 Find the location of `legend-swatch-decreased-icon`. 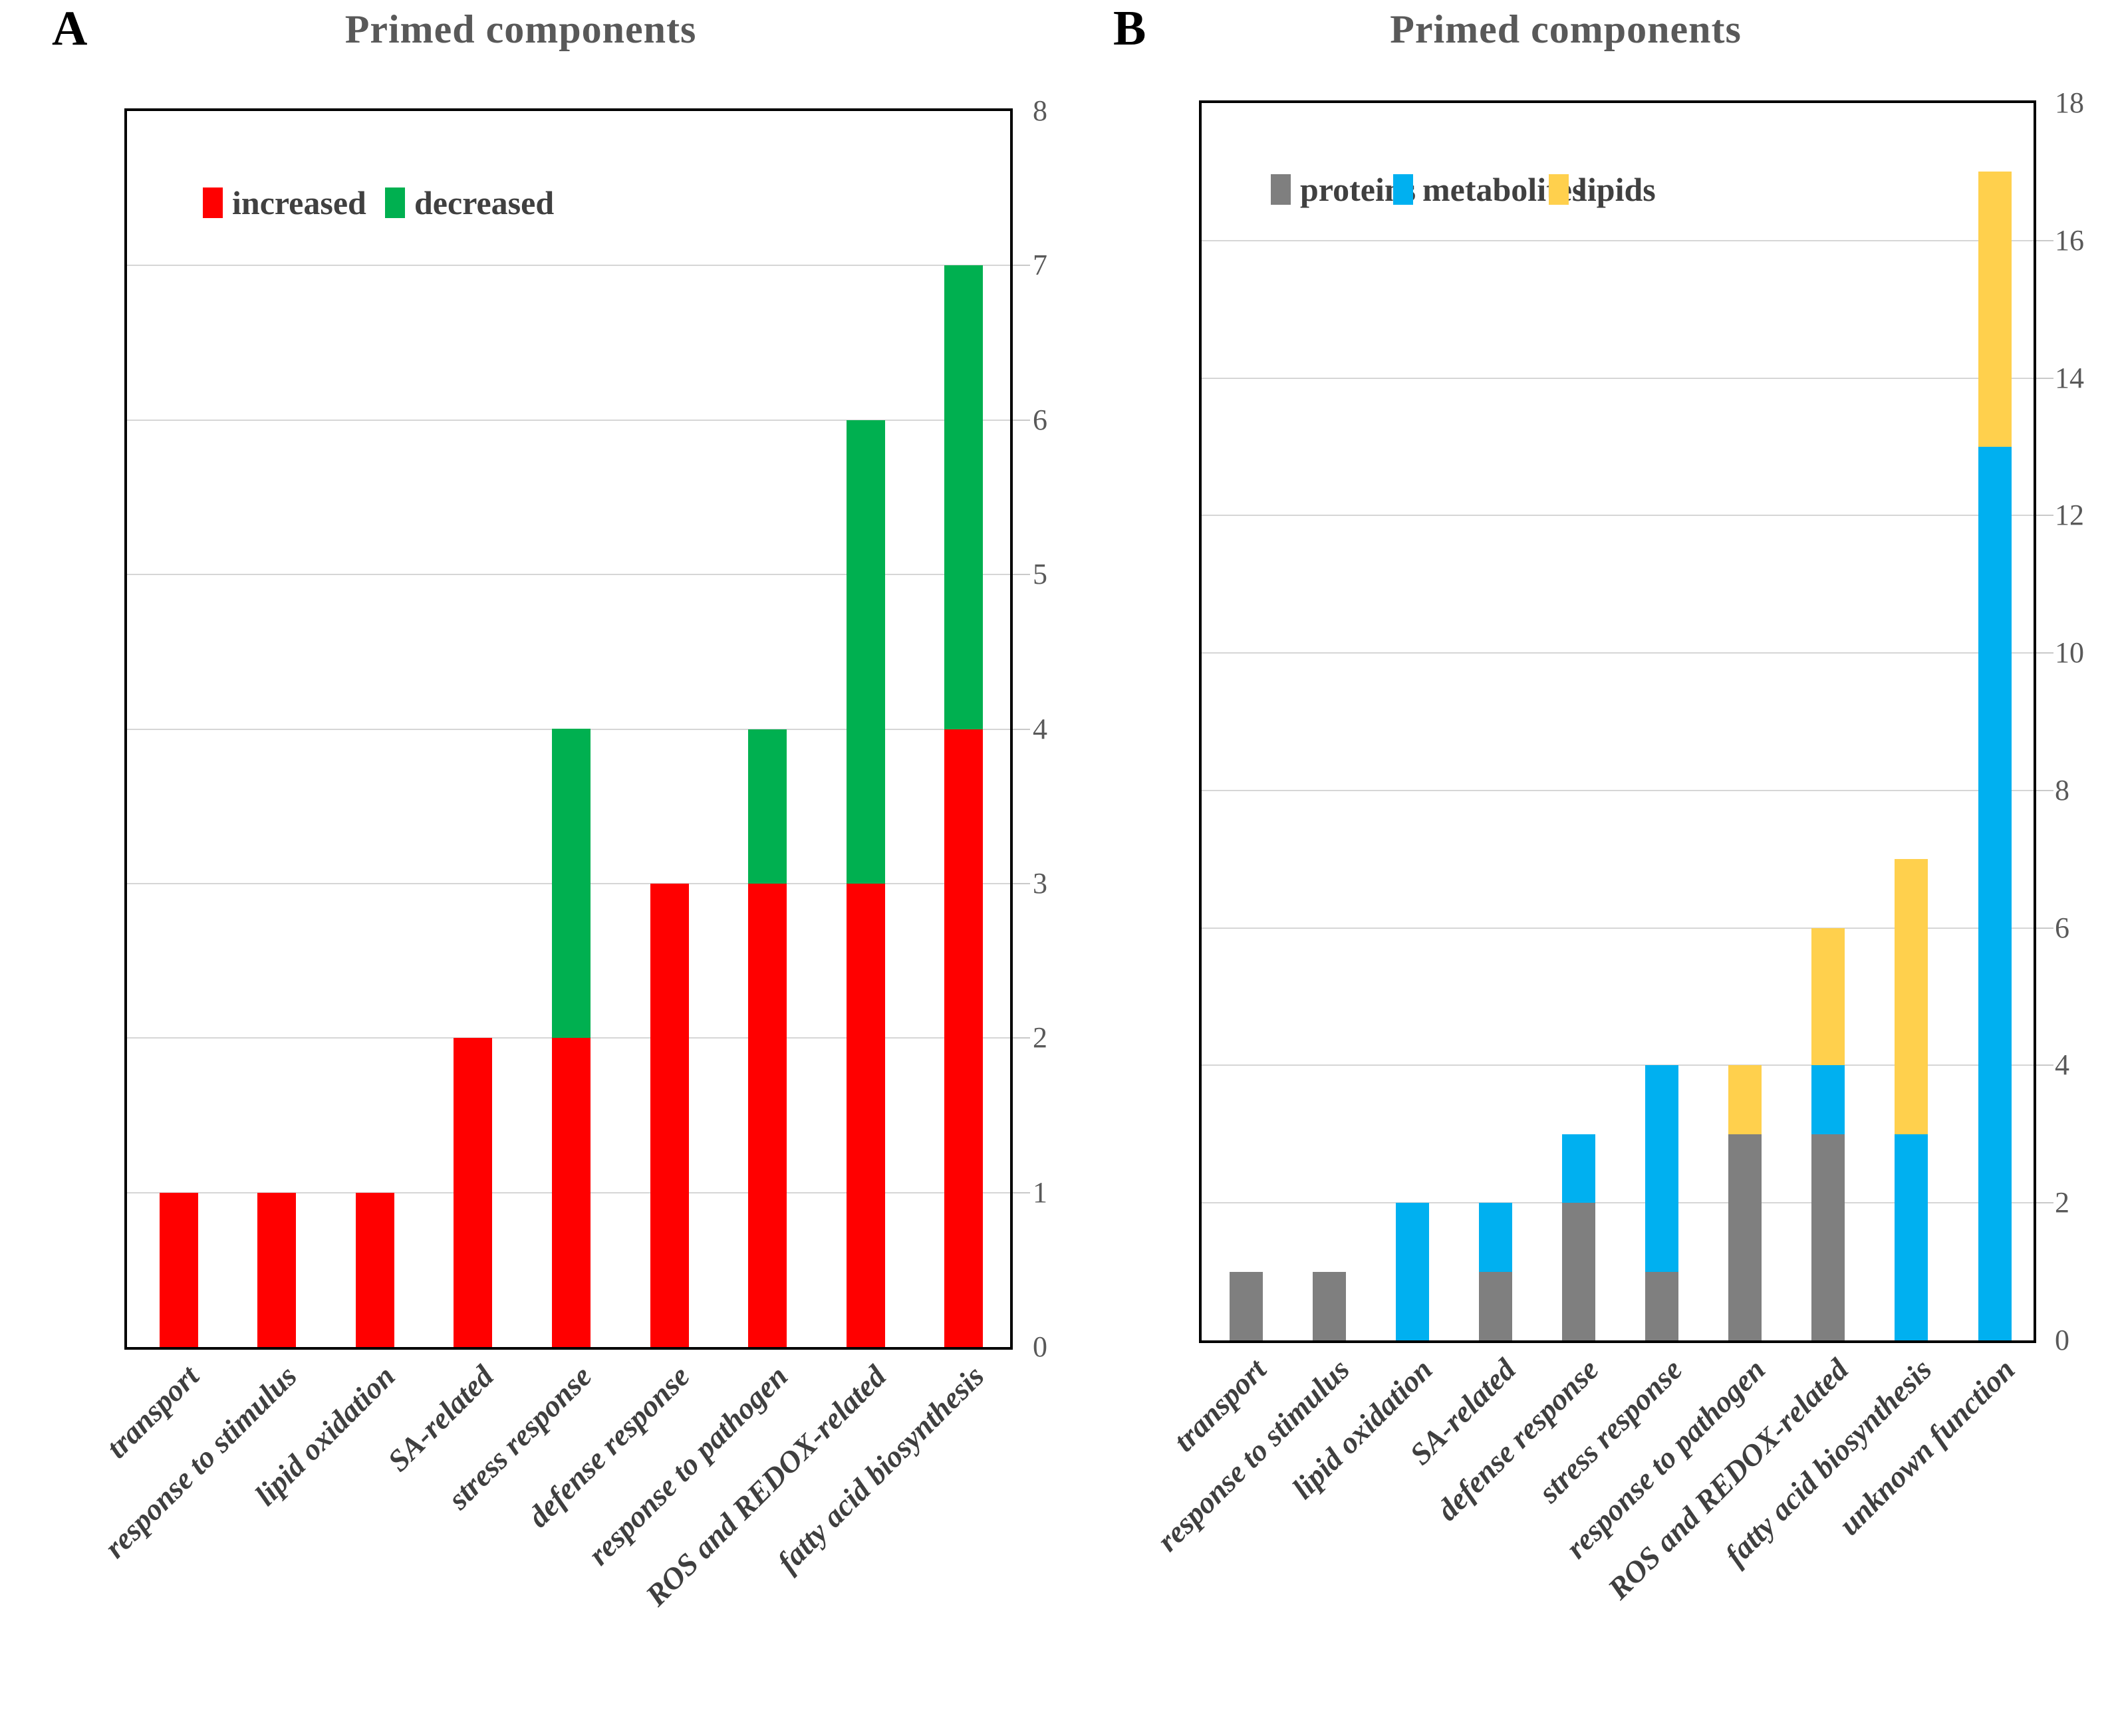

legend-swatch-decreased-icon is located at coordinates (395, 202).